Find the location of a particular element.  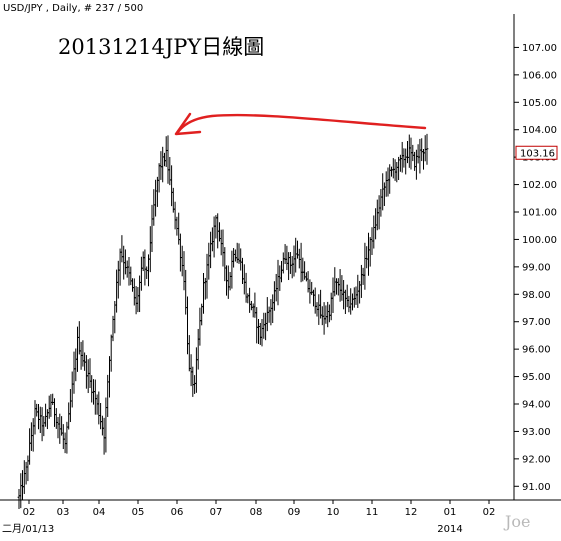

chart-header: USD/JPY , Daily, # 237 / 500 is located at coordinates (73, 8).